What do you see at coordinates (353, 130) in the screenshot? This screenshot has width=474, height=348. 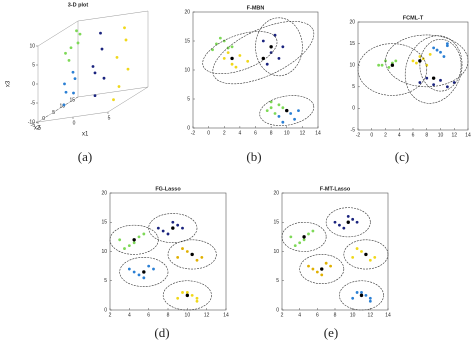 I see `y-tick-label: -5` at bounding box center [353, 130].